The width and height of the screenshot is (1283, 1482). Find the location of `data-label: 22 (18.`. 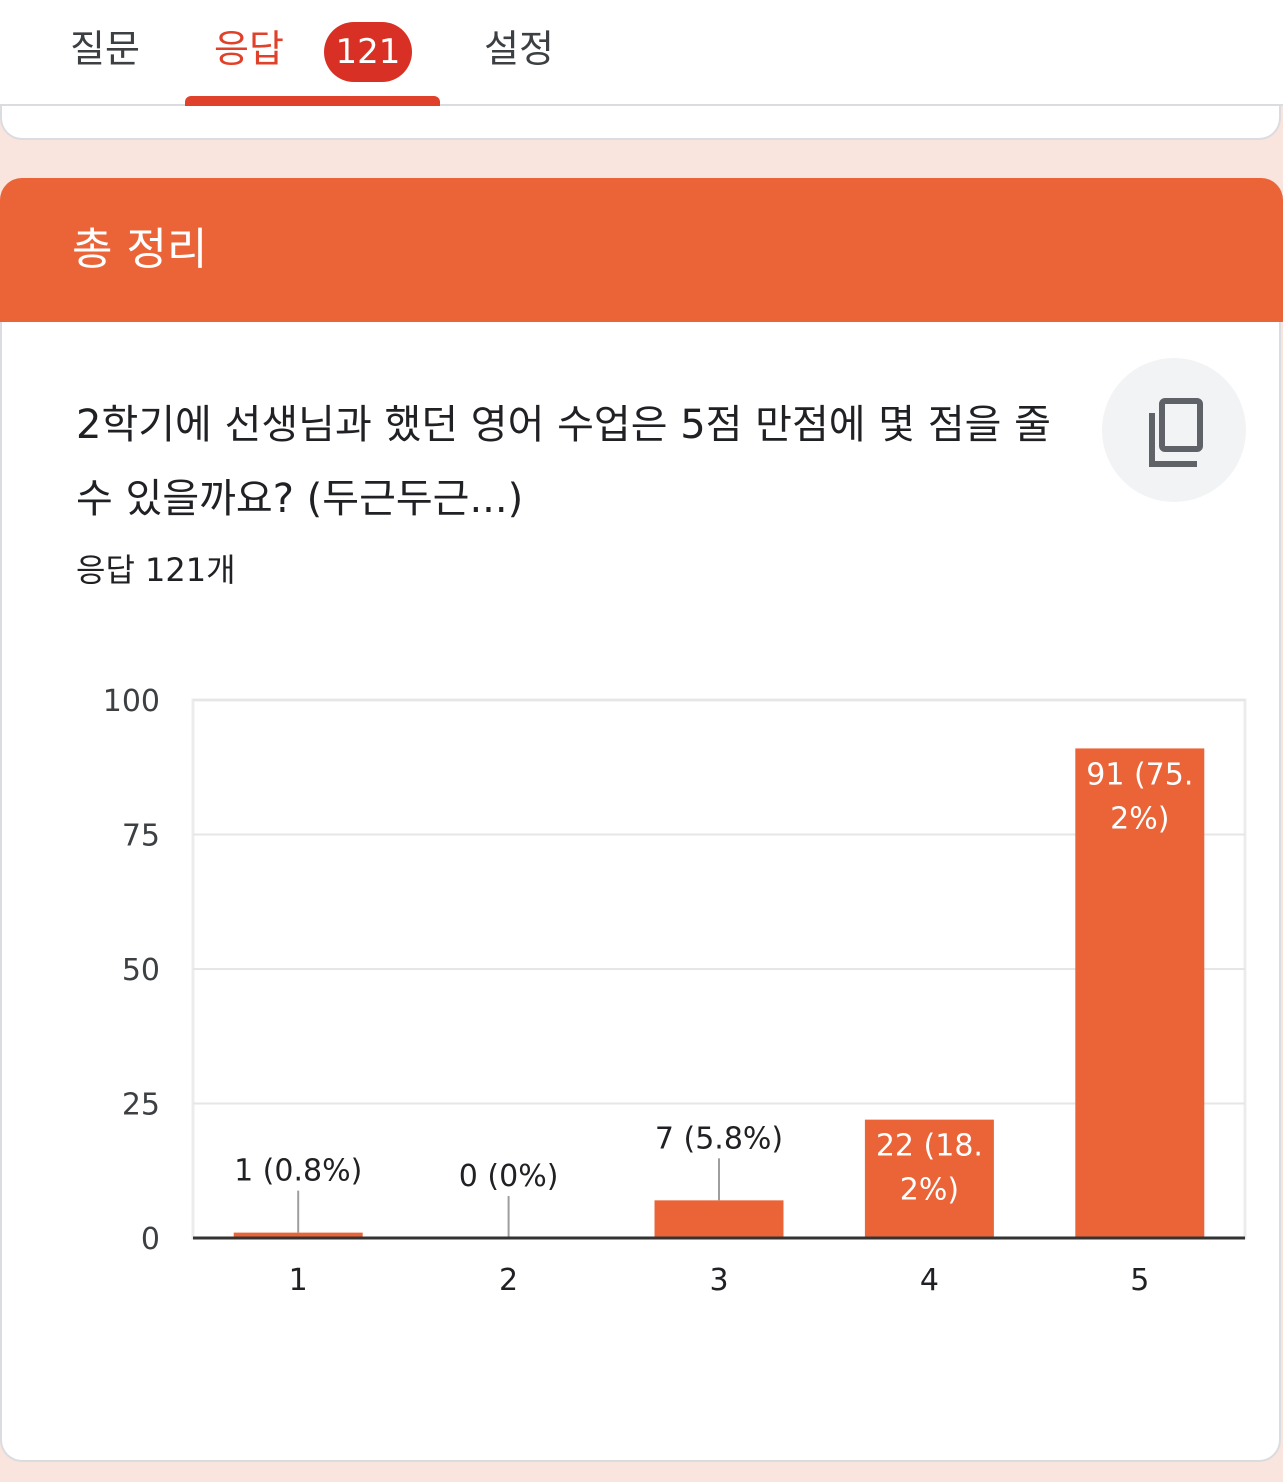

data-label: 22 (18. is located at coordinates (929, 1146).